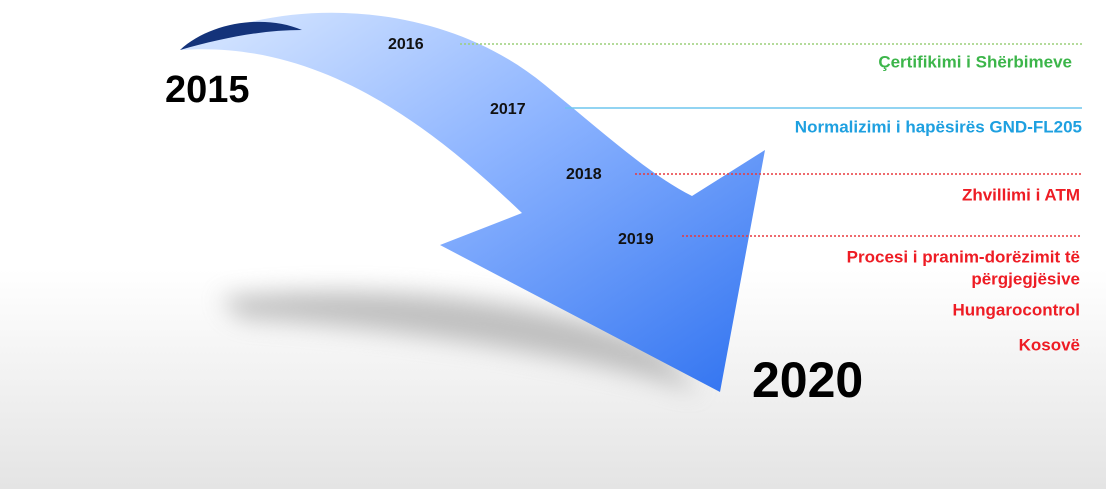 The width and height of the screenshot is (1106, 489). I want to click on milestone-label: Zhvillimi i ATM, so click(1021, 194).